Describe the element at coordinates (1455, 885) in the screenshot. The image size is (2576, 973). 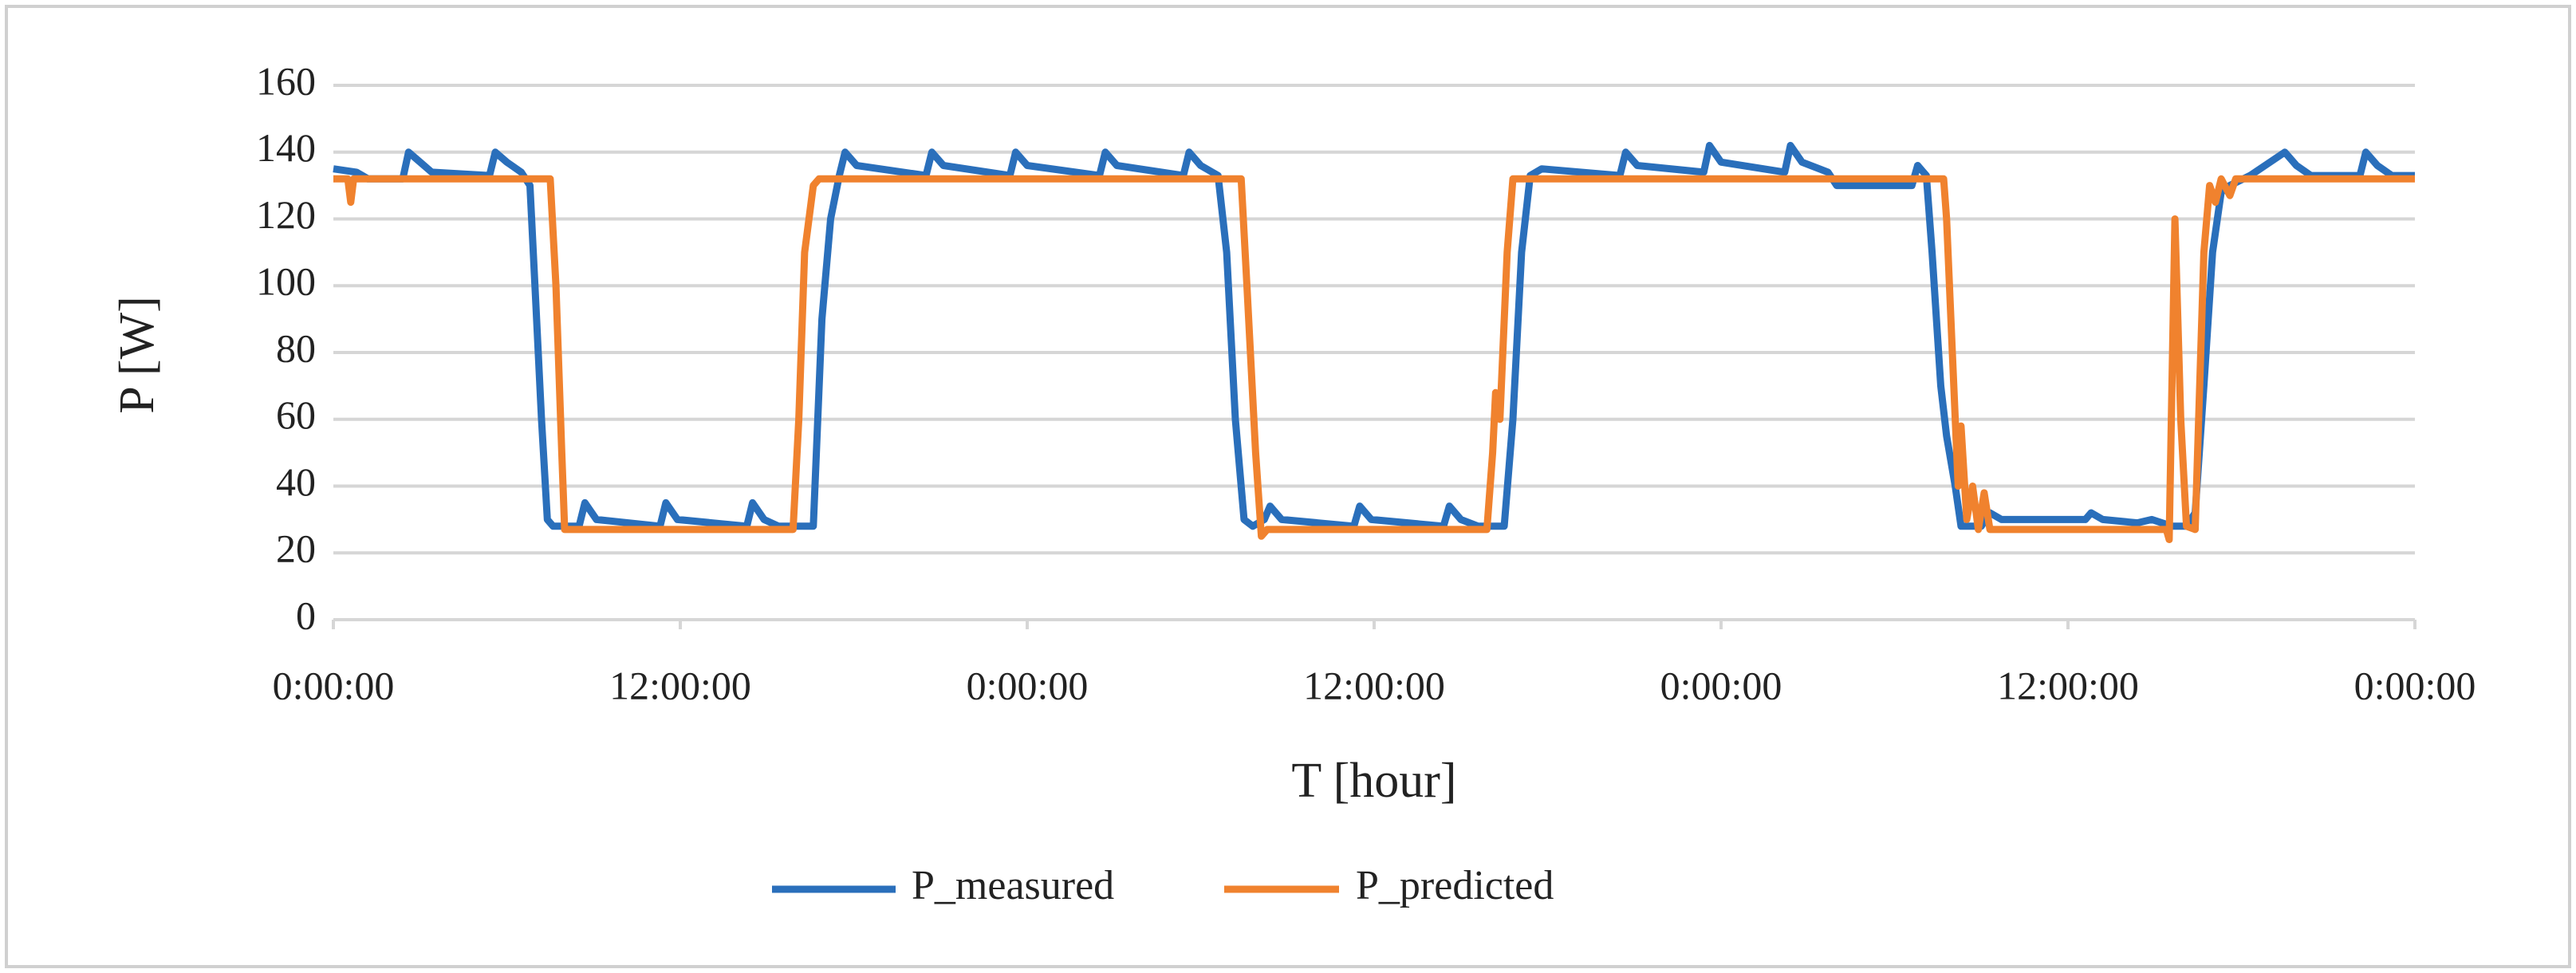
I see `legend-label: P_predicted` at that location.